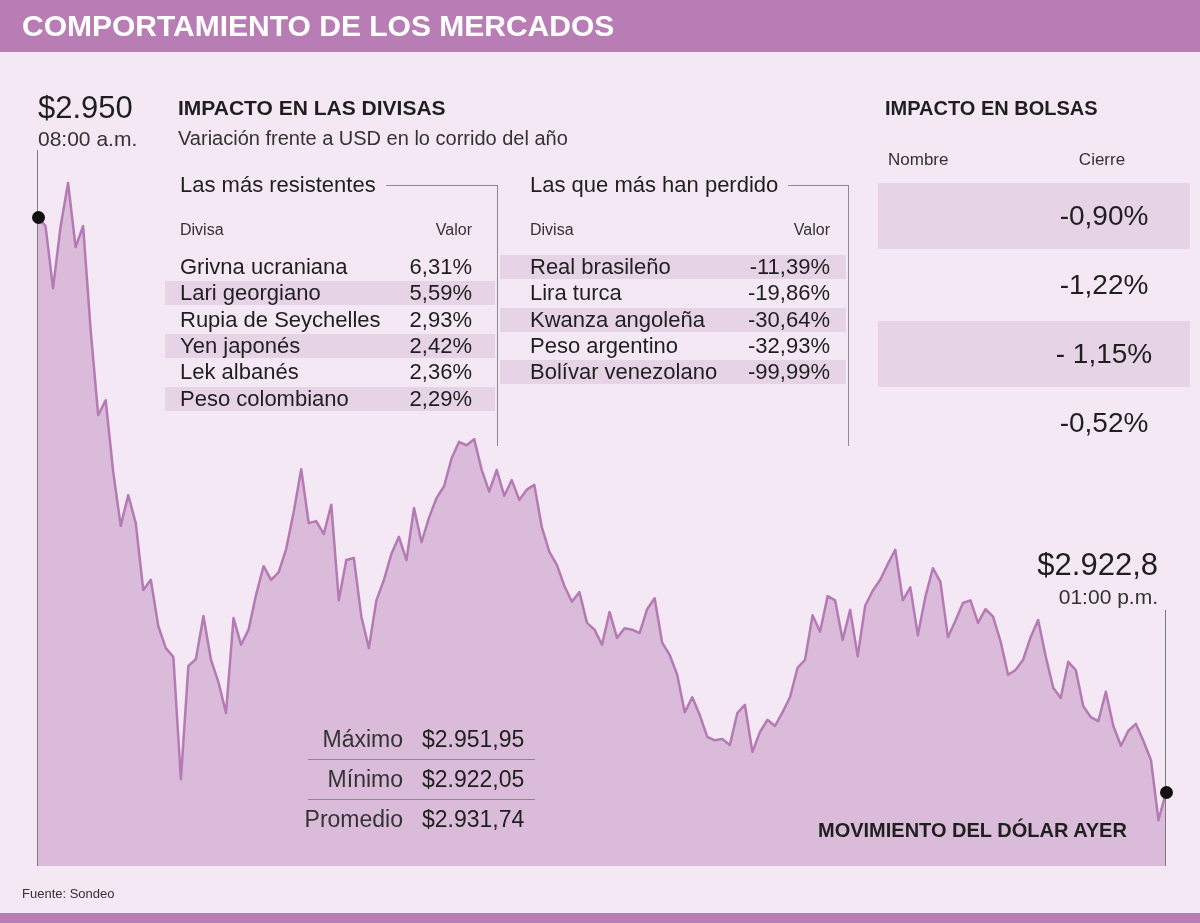 This screenshot has height=923, width=1200. What do you see at coordinates (1097, 564) in the screenshot?
I see `annotation: $2.922,8` at bounding box center [1097, 564].